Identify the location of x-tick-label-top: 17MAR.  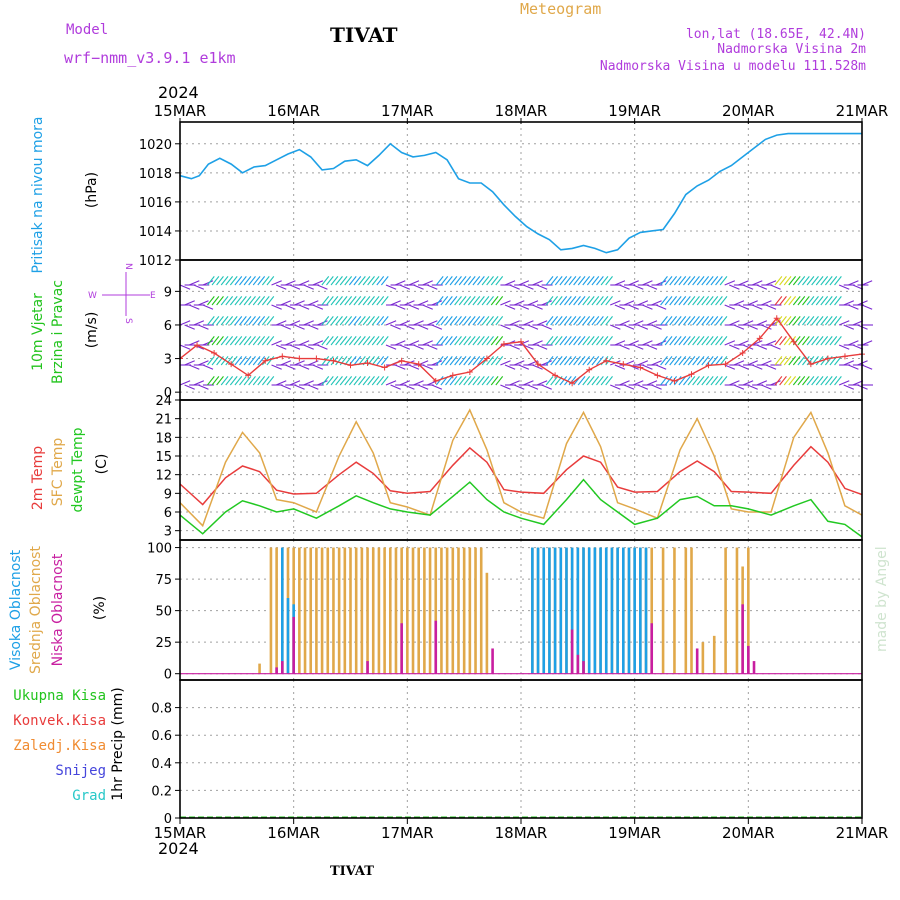
(407, 111).